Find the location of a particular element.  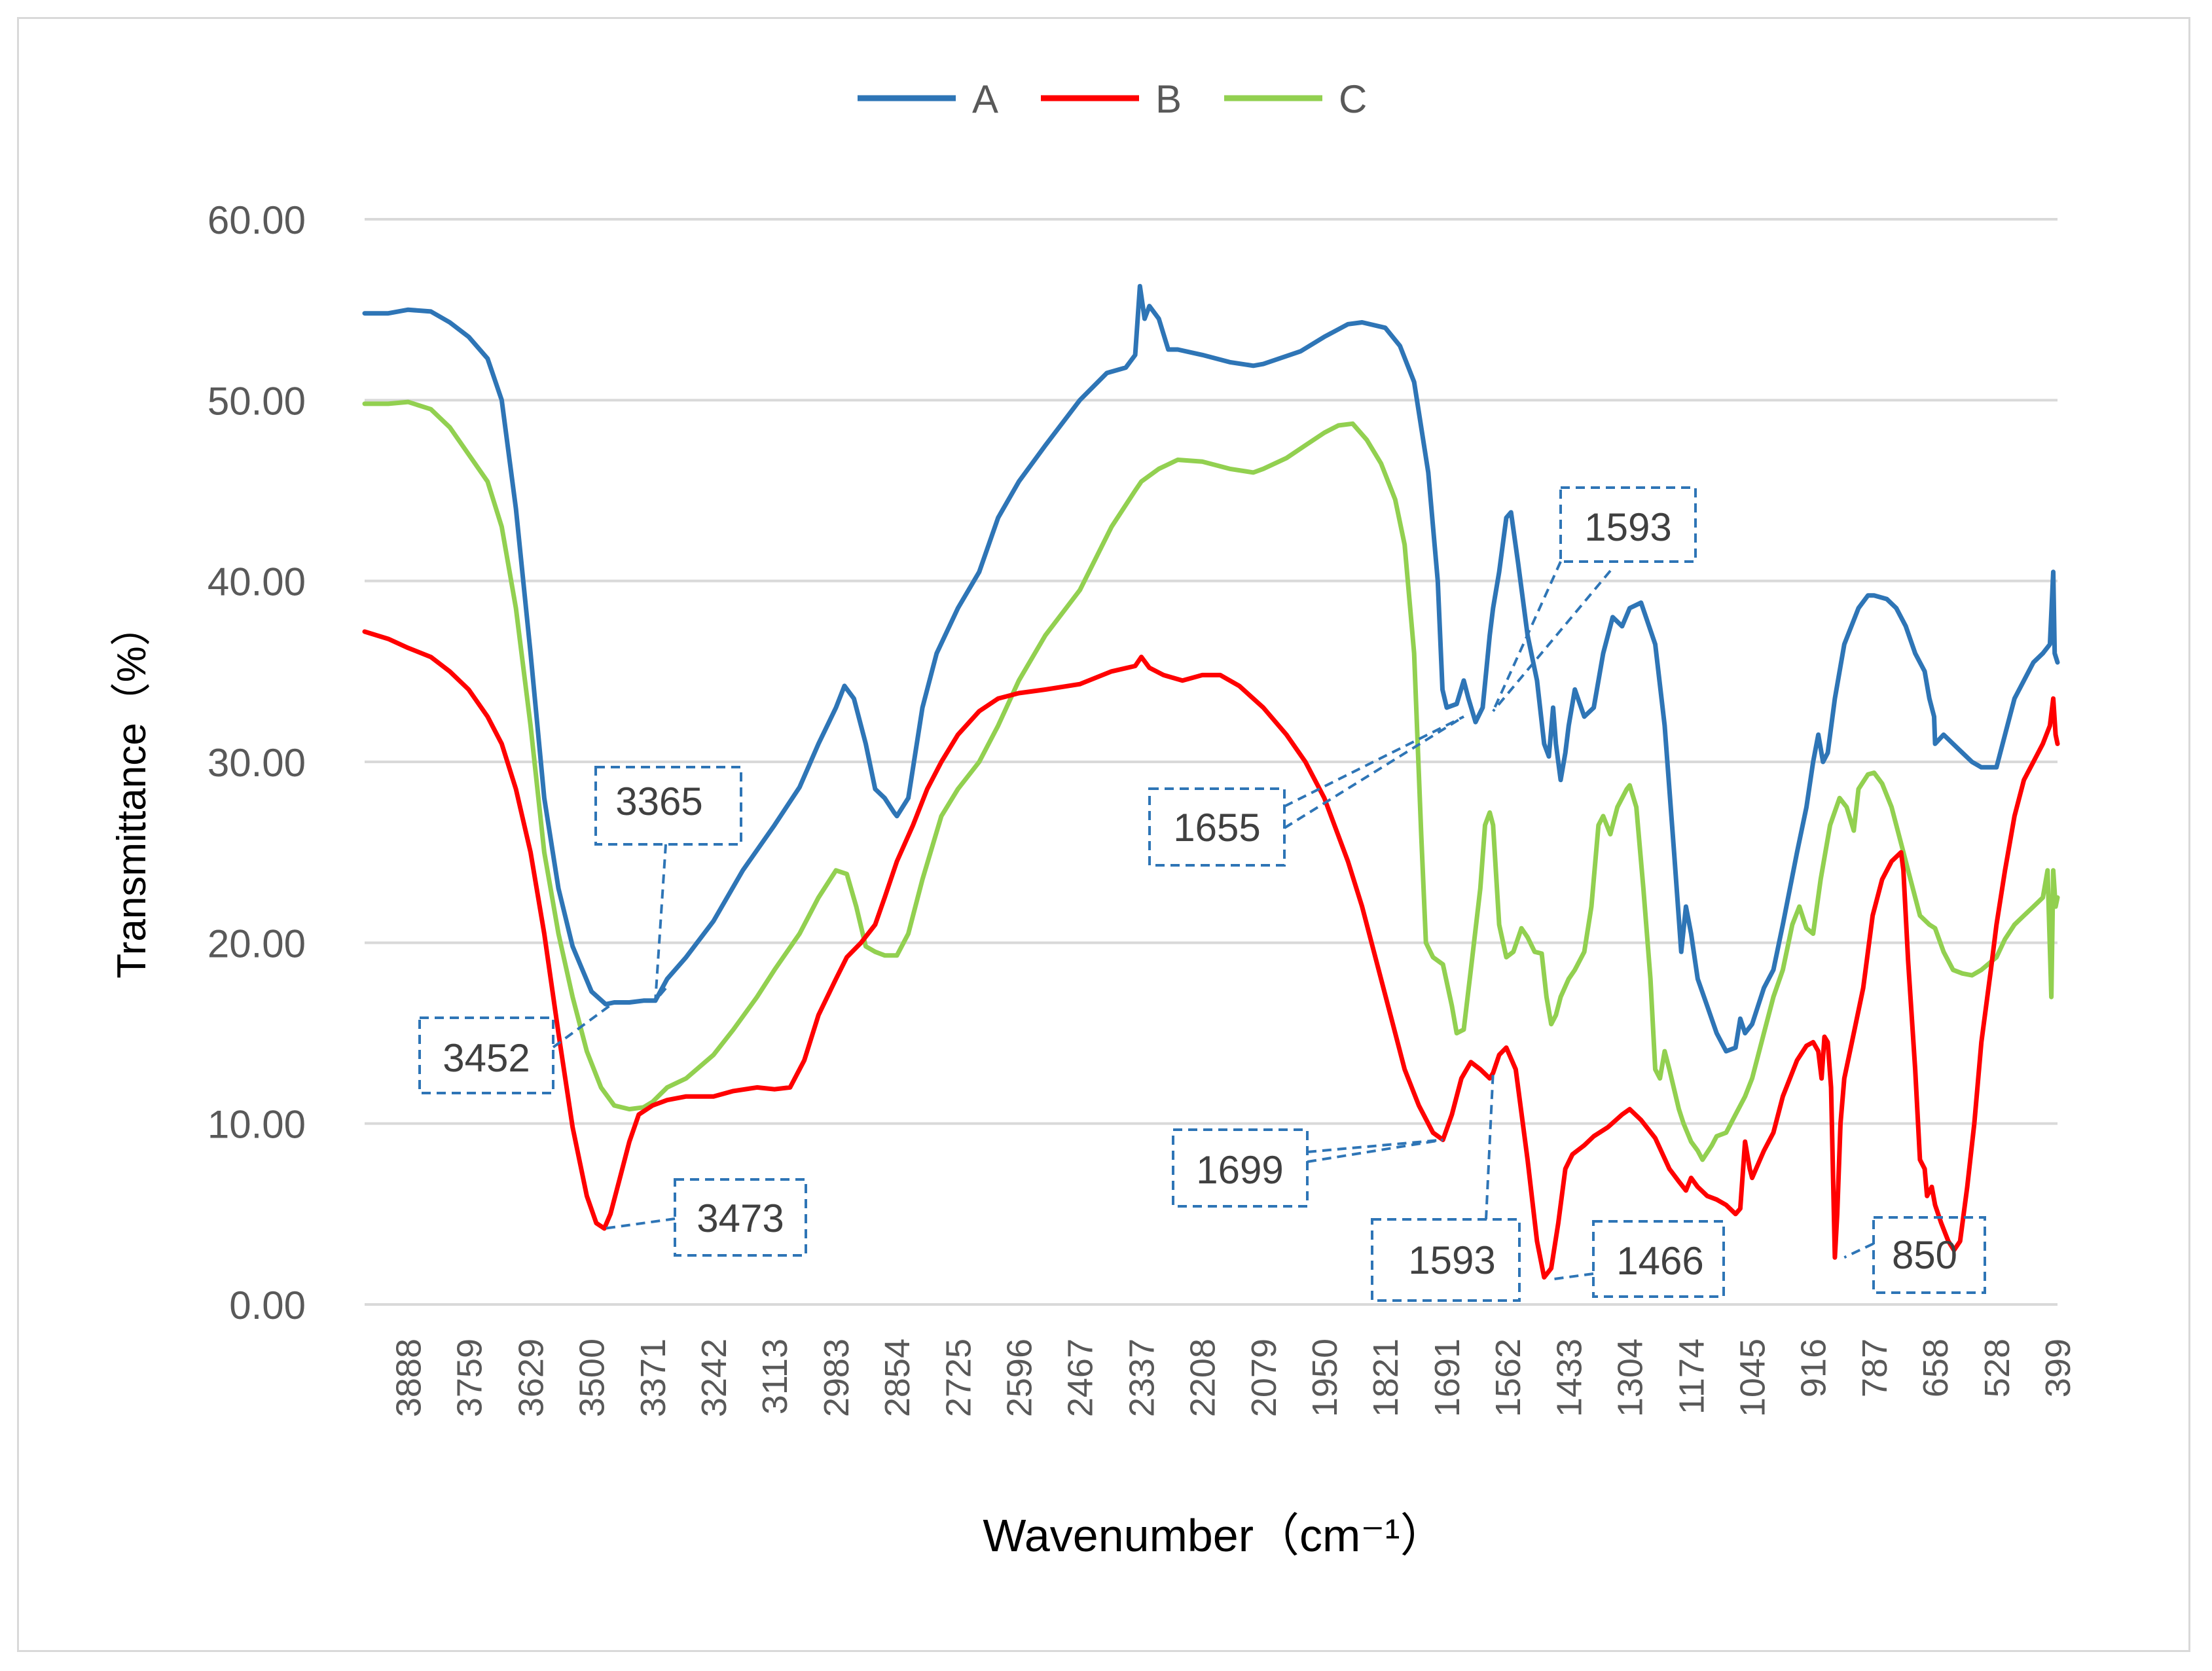

x-tick-label: 2208 is located at coordinates (1204, 1378).